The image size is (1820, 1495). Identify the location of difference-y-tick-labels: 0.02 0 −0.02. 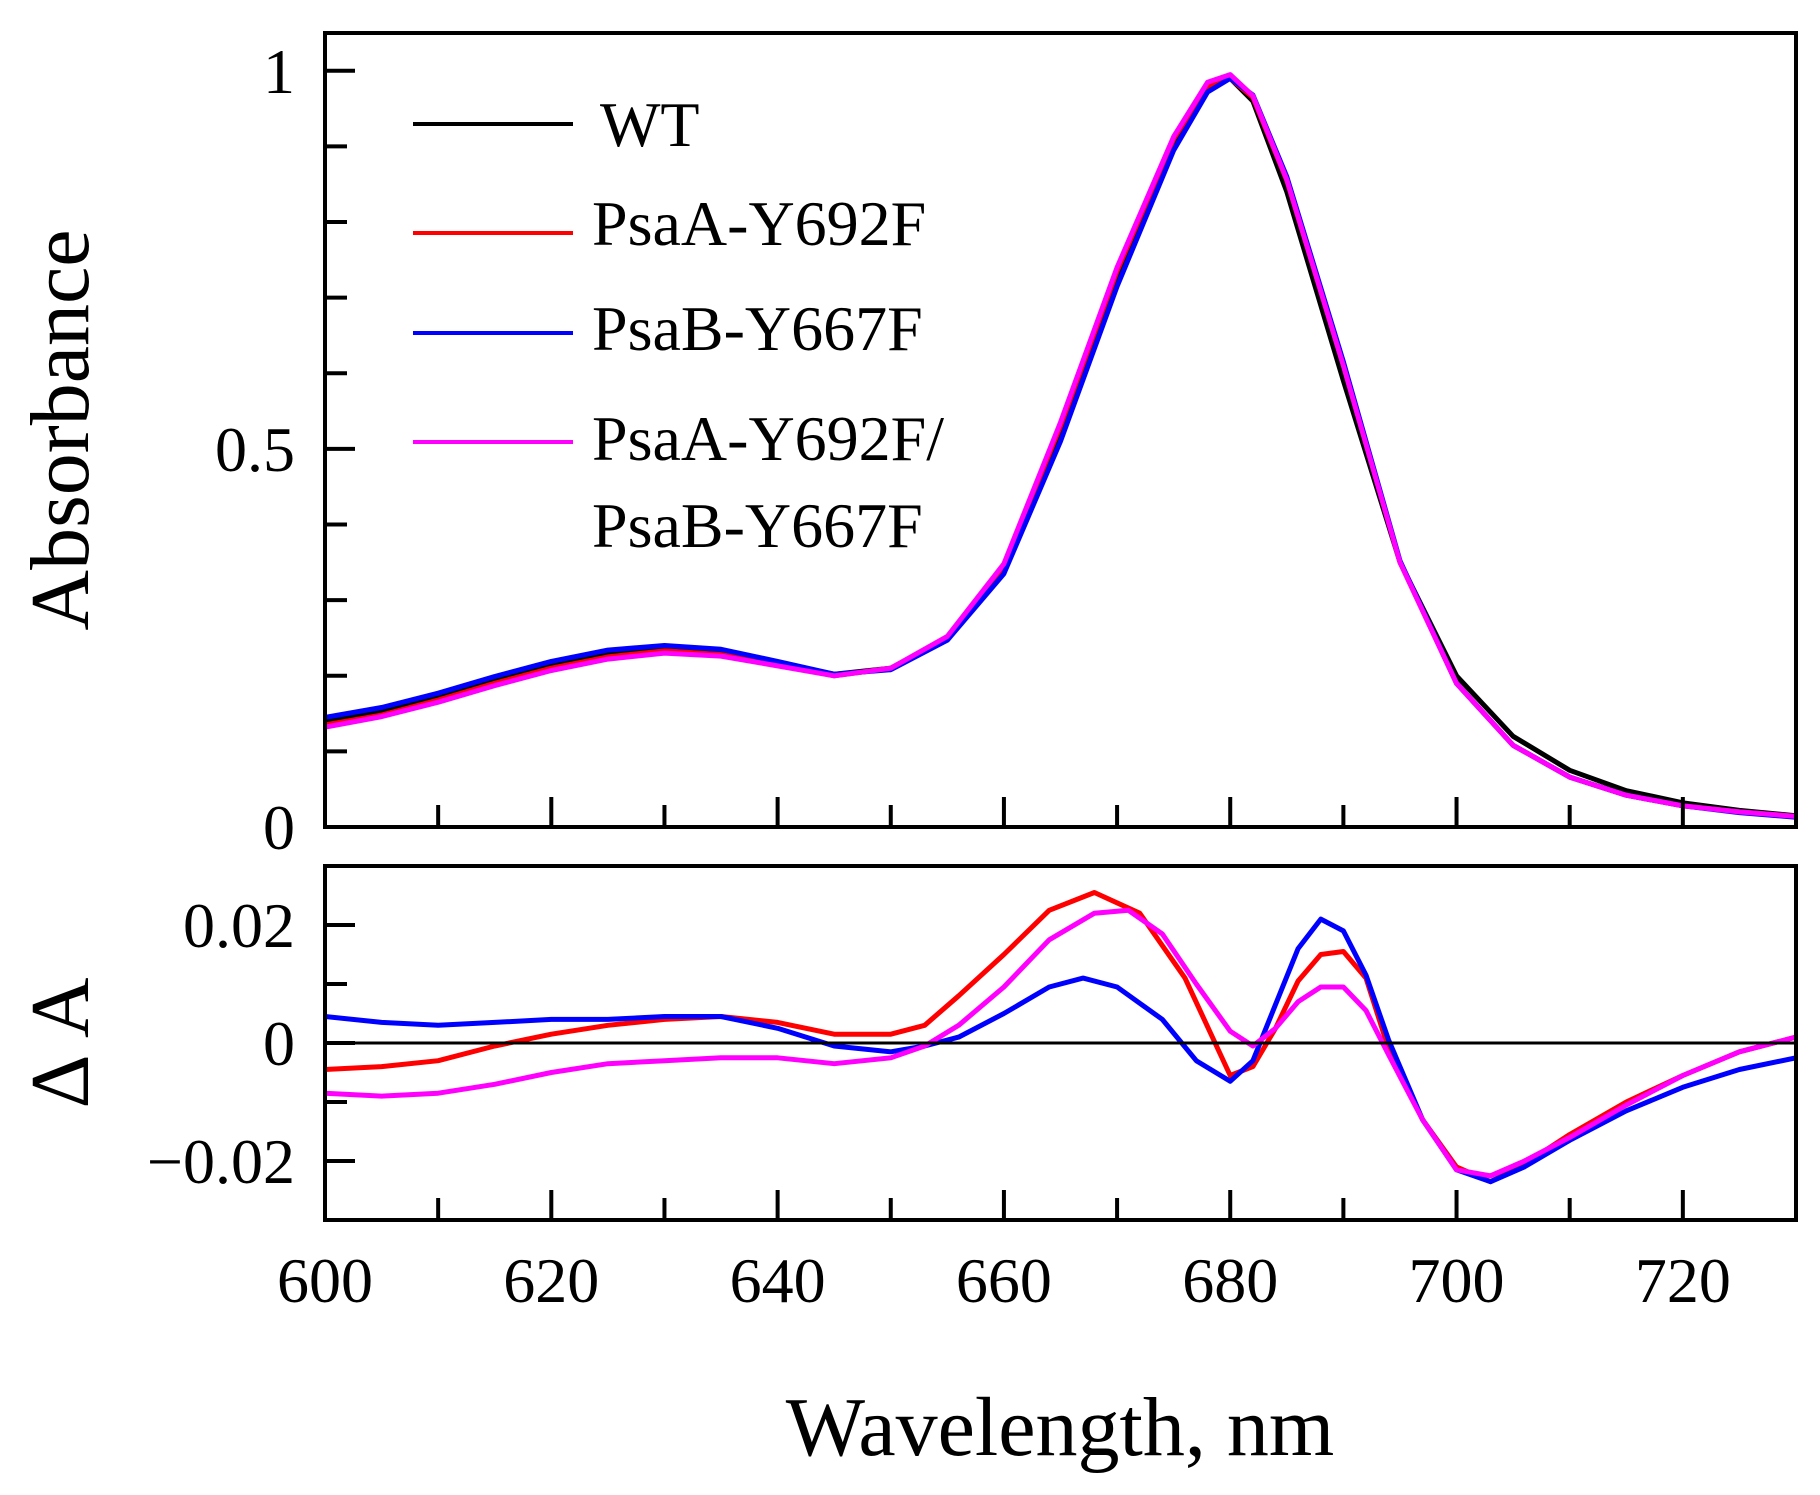
(221, 1043).